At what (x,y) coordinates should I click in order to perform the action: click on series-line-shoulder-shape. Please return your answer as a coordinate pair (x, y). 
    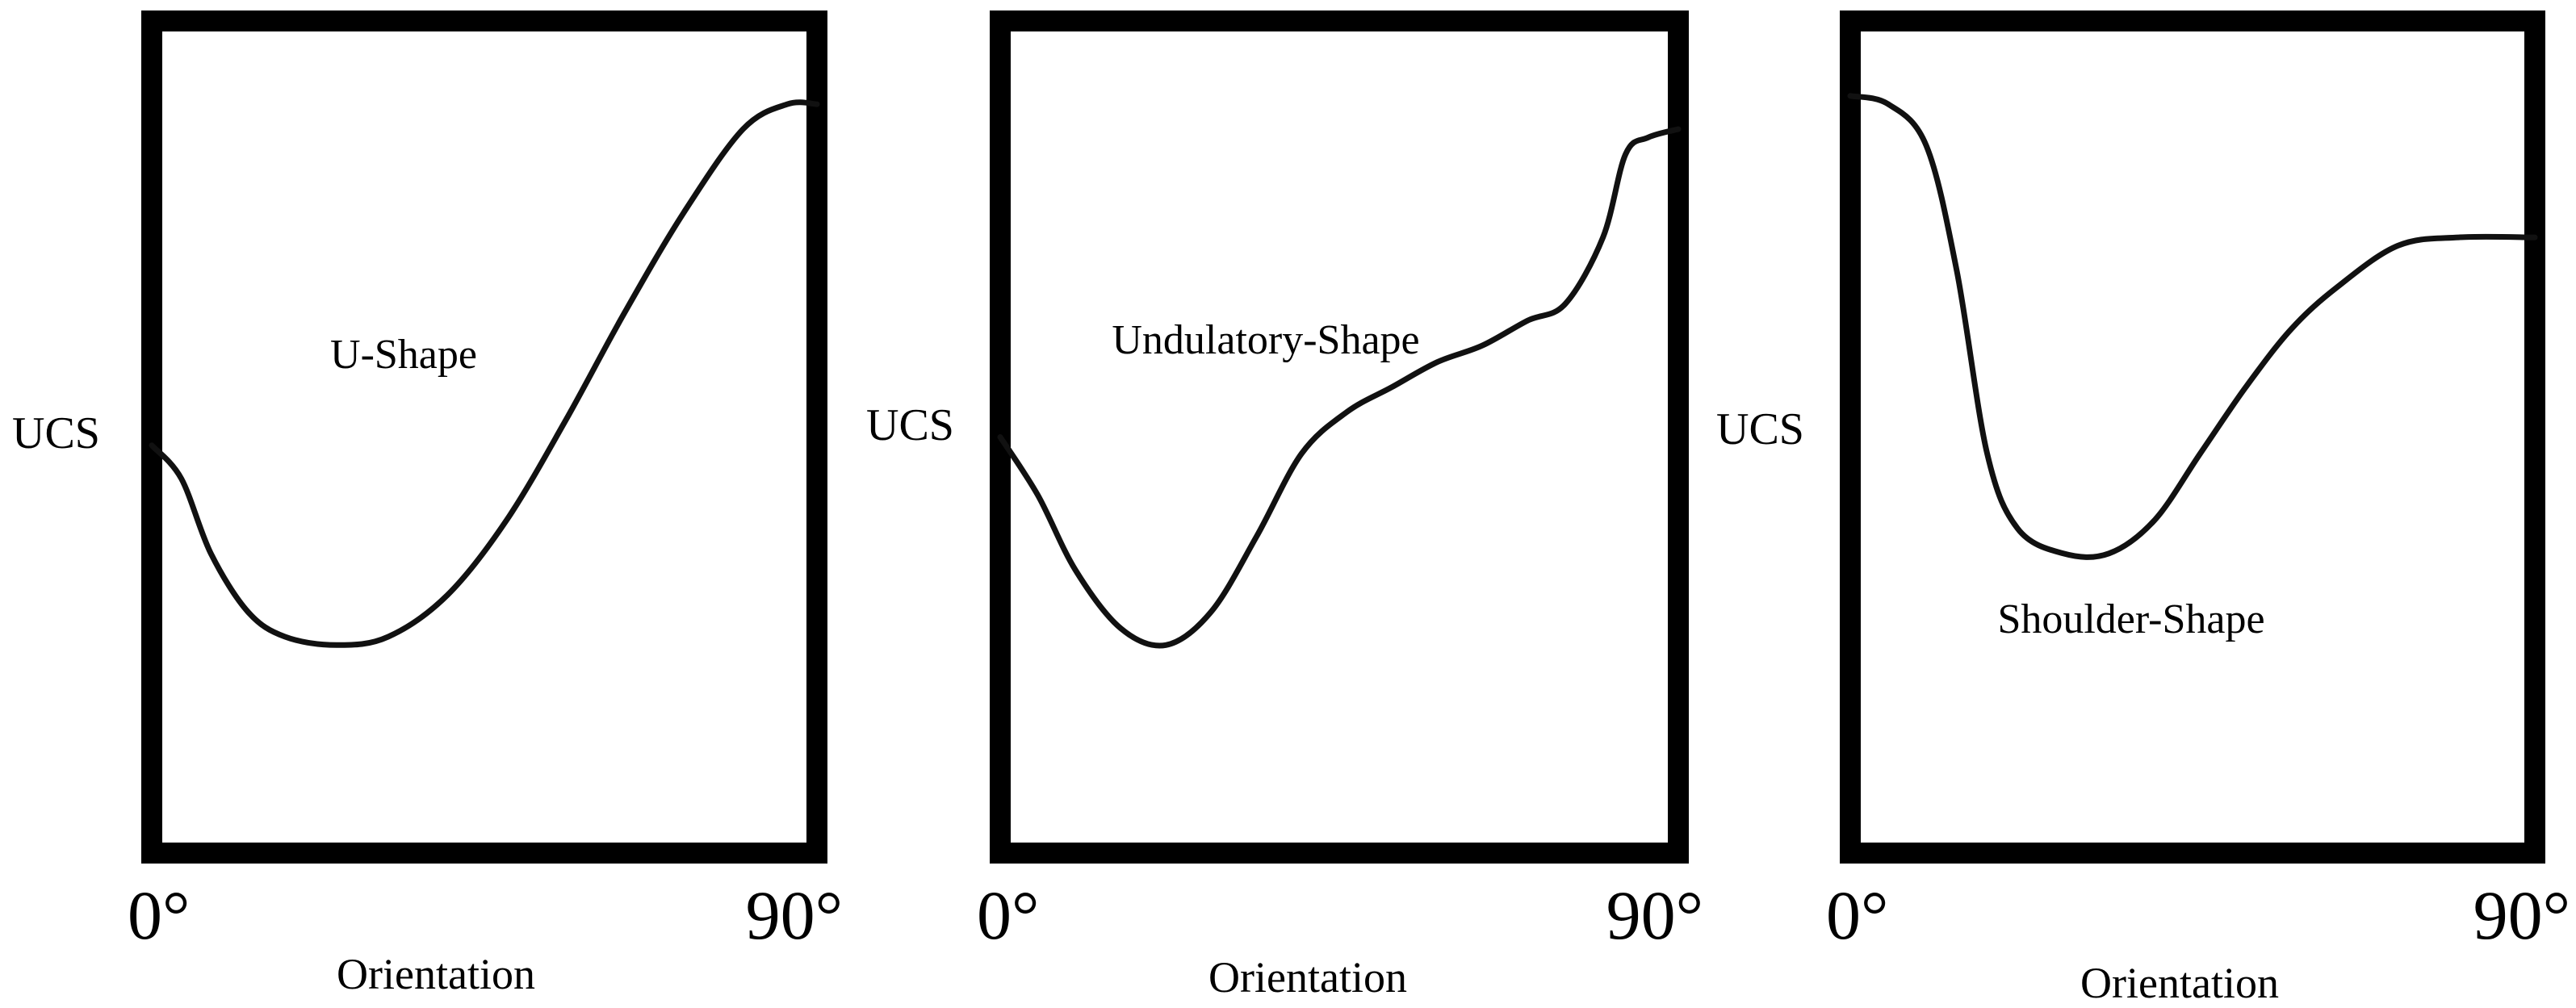
    Looking at the image, I should click on (2192, 326).